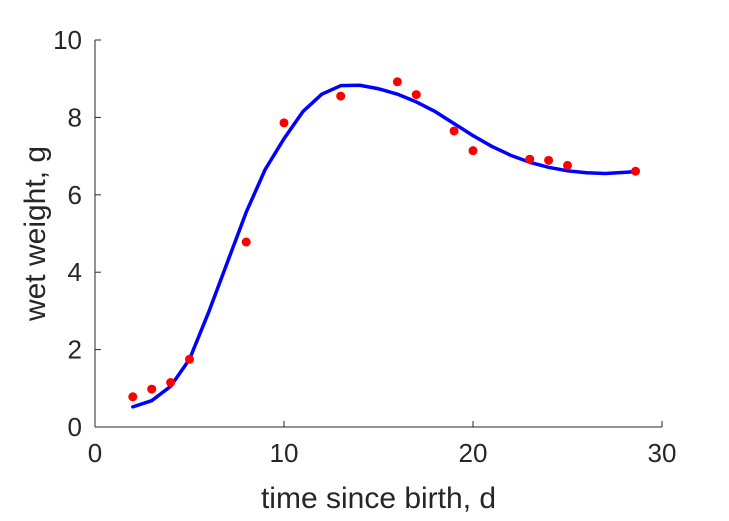  Describe the element at coordinates (75, 427) in the screenshot. I see `y-tick-label: 0` at that location.